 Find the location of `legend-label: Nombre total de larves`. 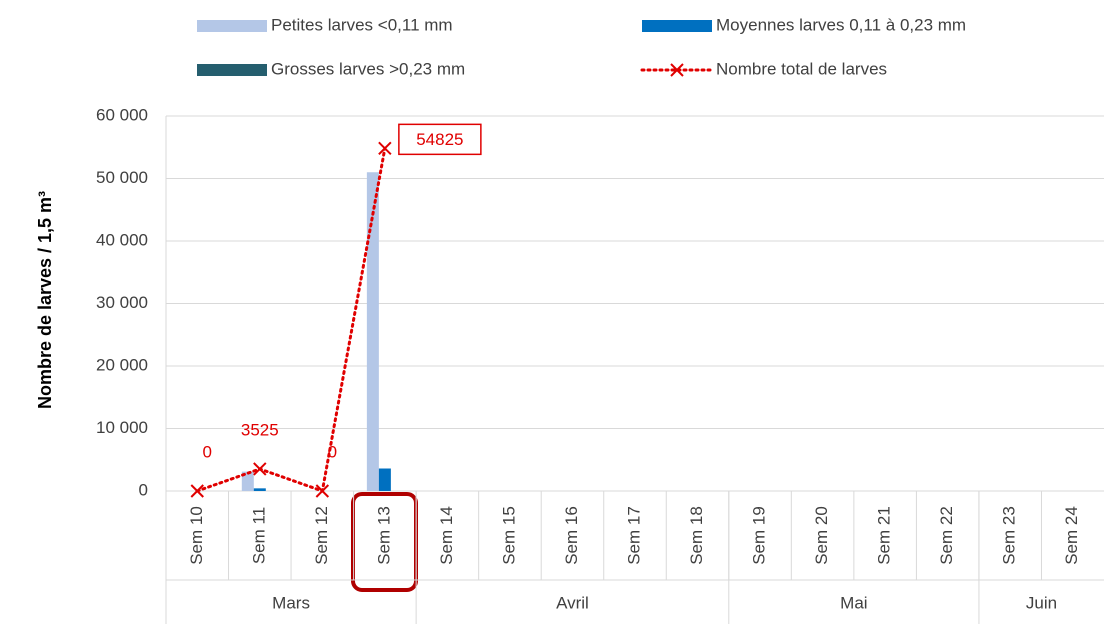

legend-label: Nombre total de larves is located at coordinates (801, 68).